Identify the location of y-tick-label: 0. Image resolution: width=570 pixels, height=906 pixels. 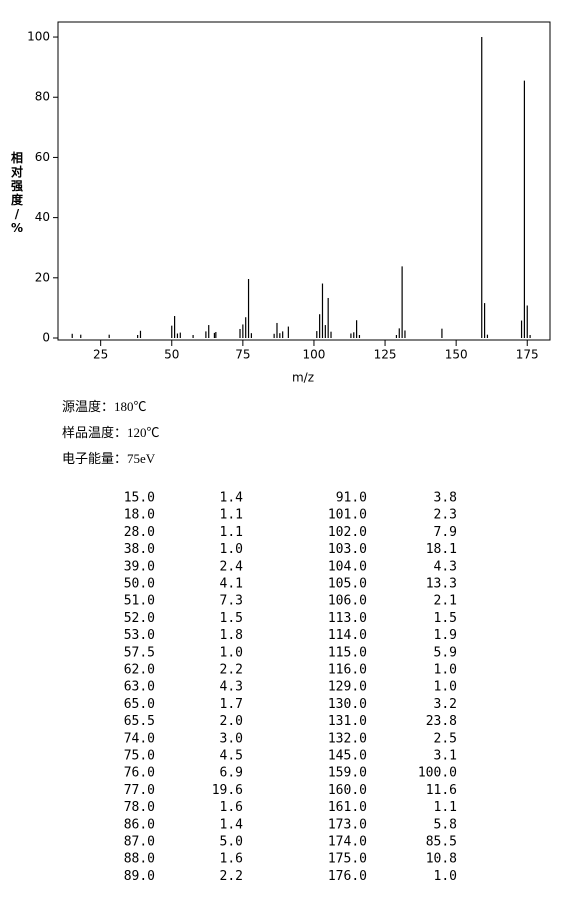
(46, 338).